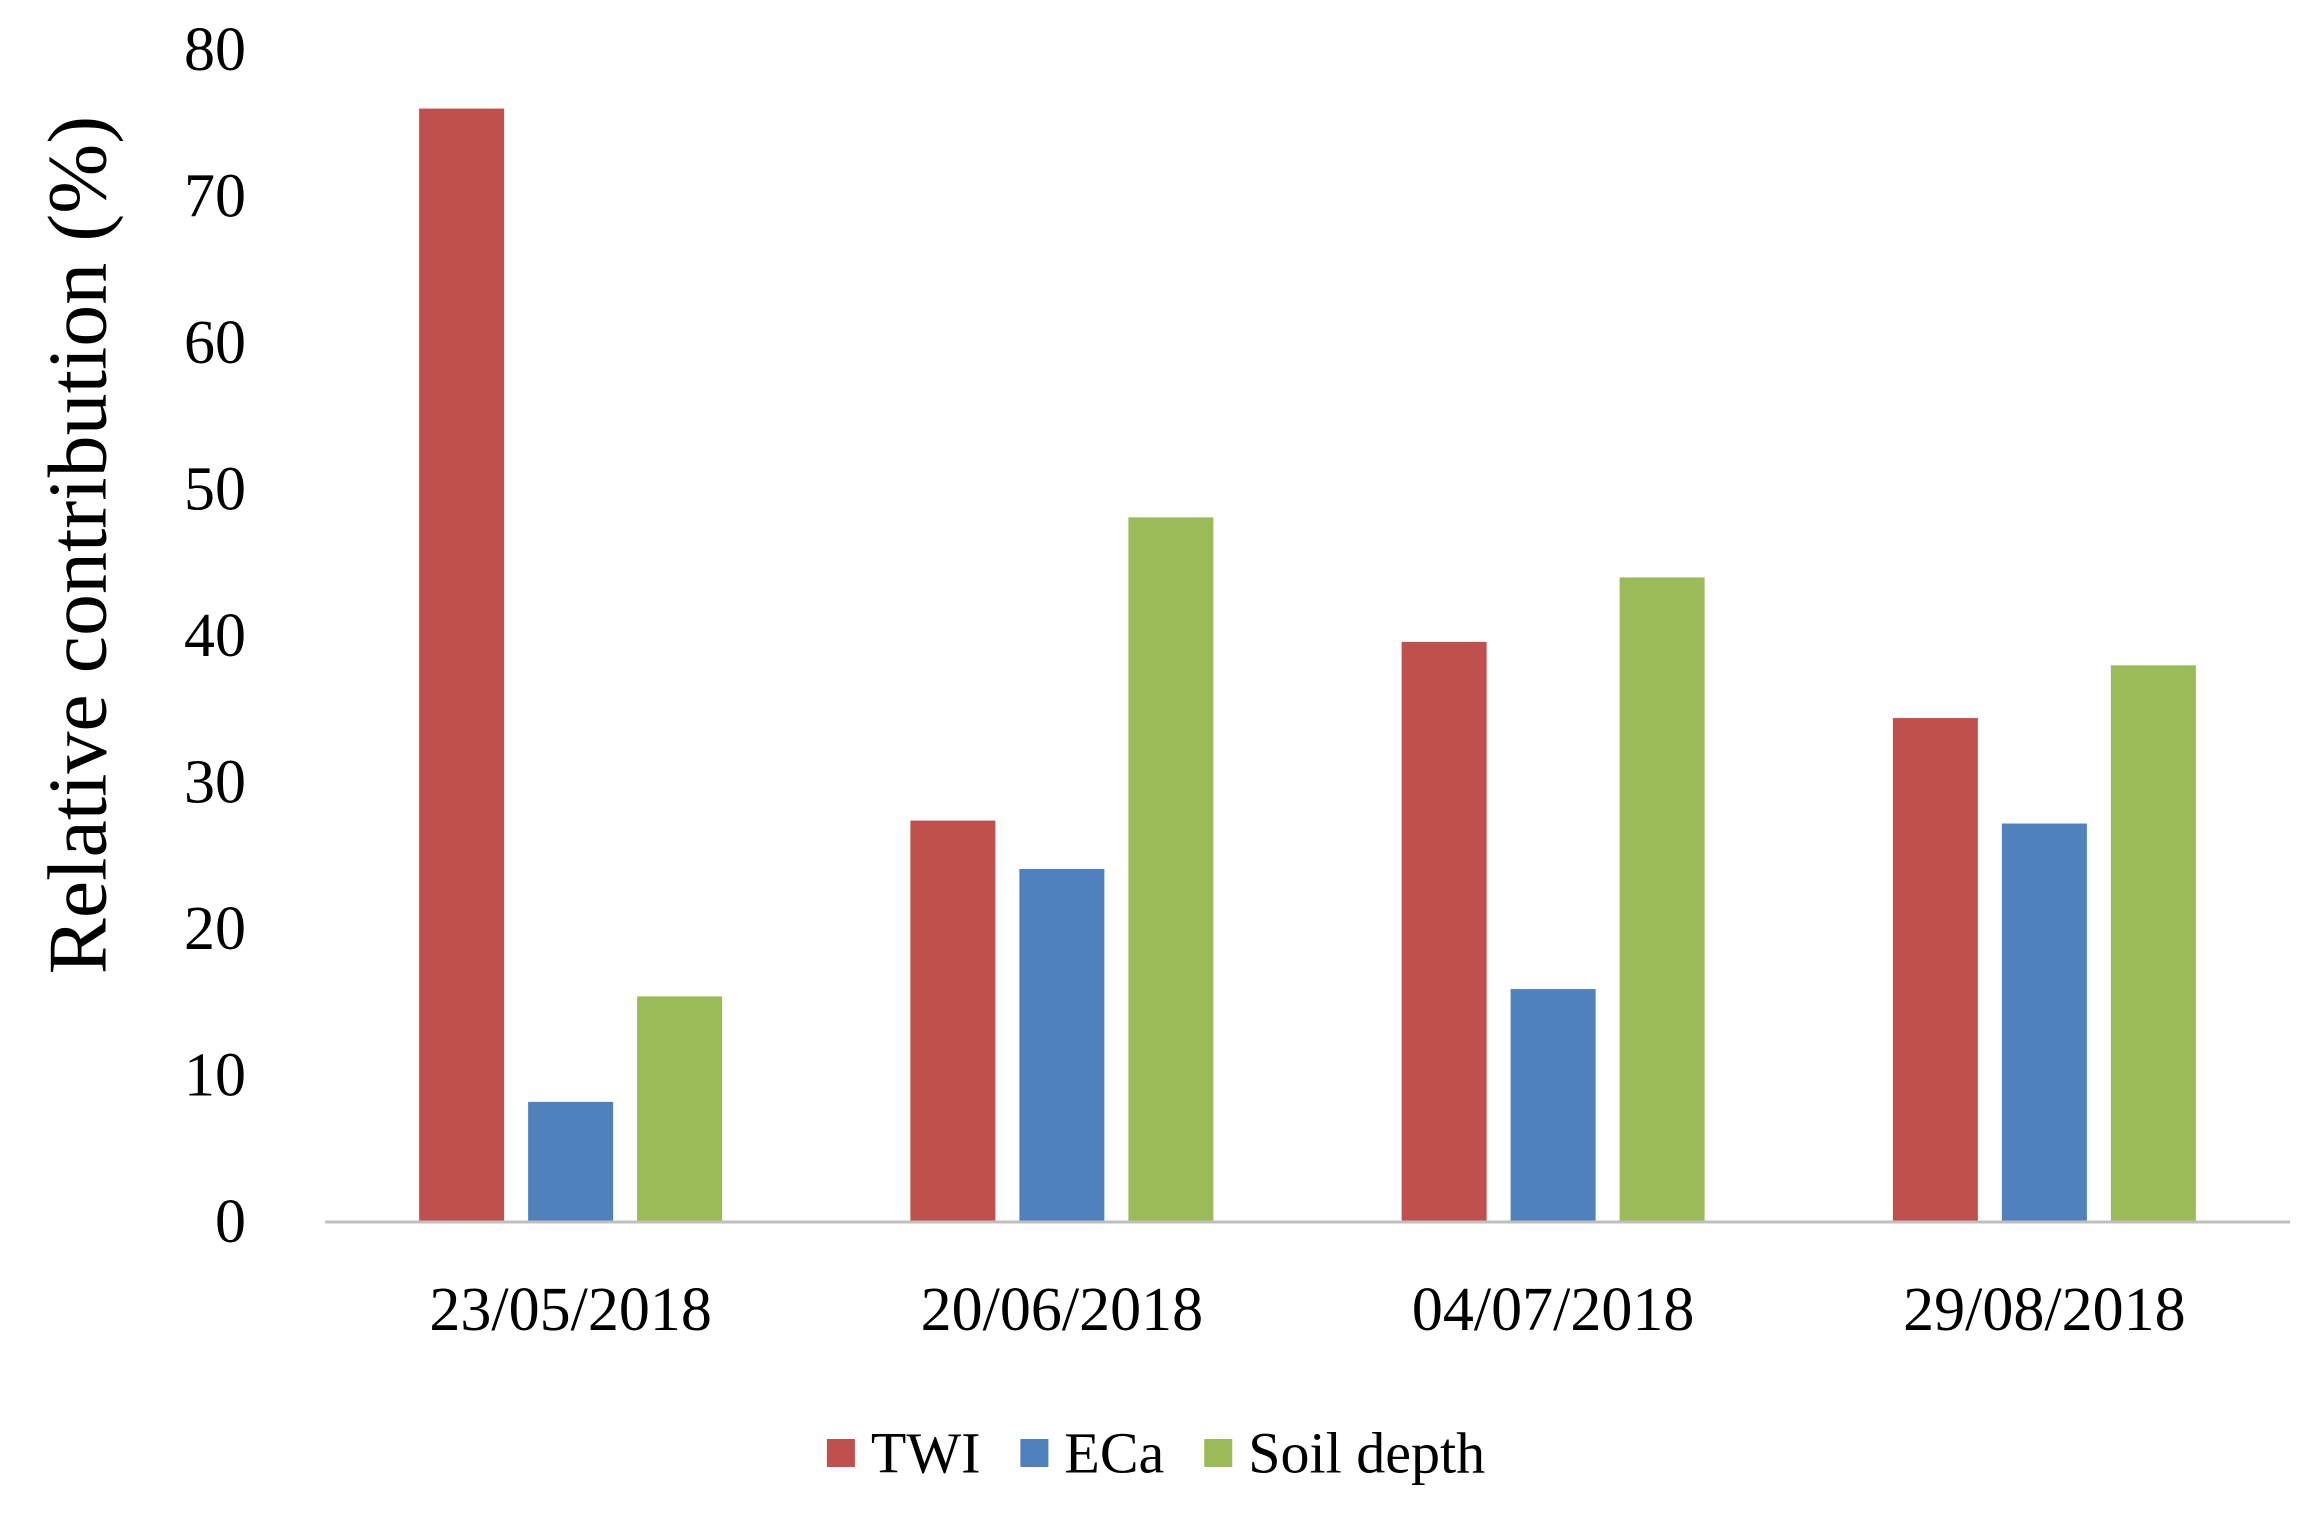 This screenshot has width=2312, height=1515. What do you see at coordinates (215, 197) in the screenshot?
I see `y-tick-label: 70` at bounding box center [215, 197].